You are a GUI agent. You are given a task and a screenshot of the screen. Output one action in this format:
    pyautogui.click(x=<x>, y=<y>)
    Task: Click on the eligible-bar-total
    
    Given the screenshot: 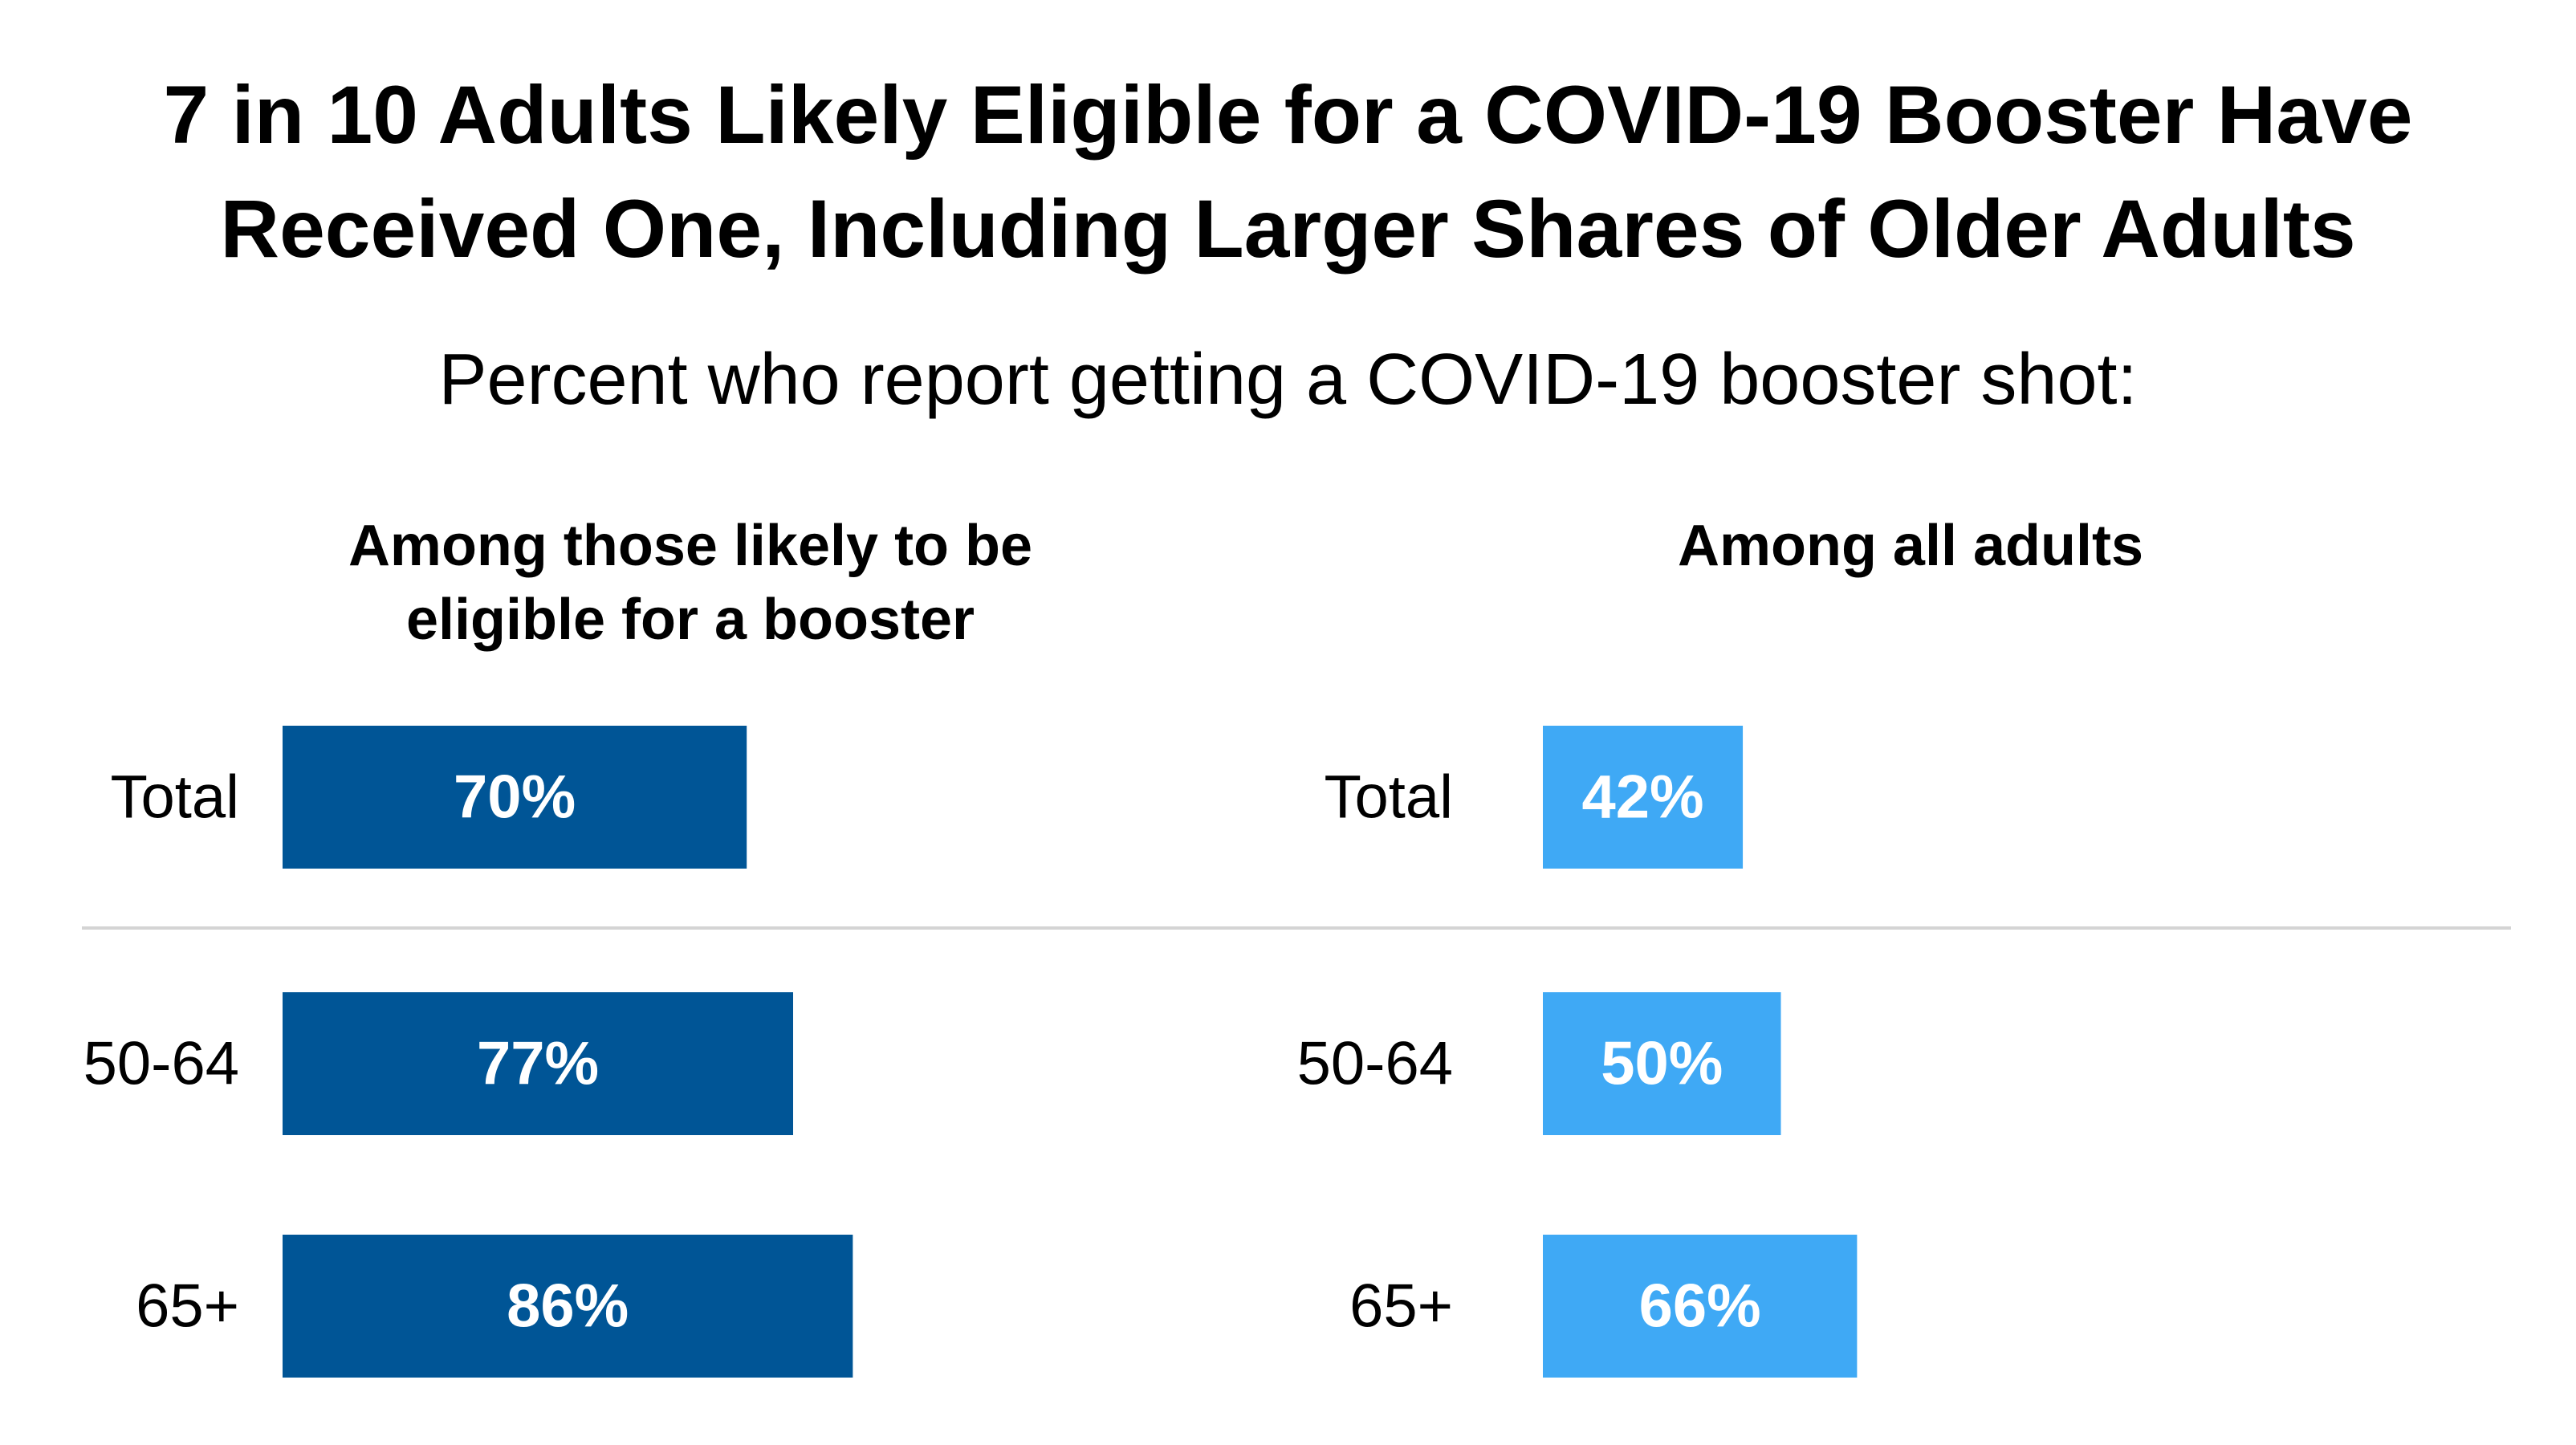 What is the action you would take?
    pyautogui.click(x=515, y=798)
    